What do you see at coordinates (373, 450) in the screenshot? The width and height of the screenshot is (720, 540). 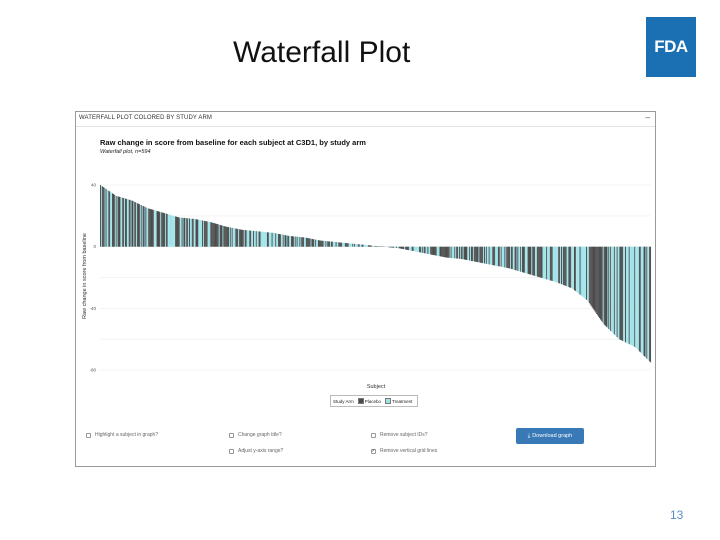 I see `checkbox-checked: ✓` at bounding box center [373, 450].